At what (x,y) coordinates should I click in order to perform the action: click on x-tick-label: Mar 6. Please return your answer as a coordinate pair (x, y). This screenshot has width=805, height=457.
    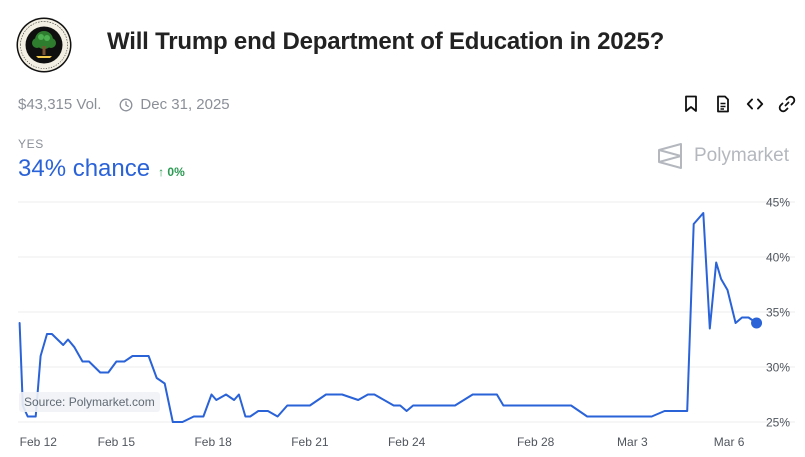
    Looking at the image, I should click on (729, 442).